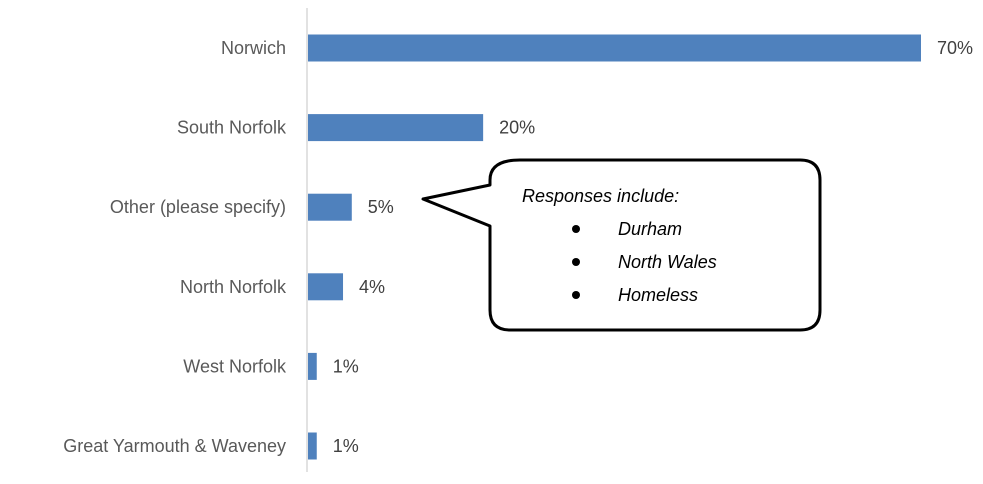 The image size is (983, 484). I want to click on category-tick-label: Great Yarmouth & Waveney, so click(174, 446).